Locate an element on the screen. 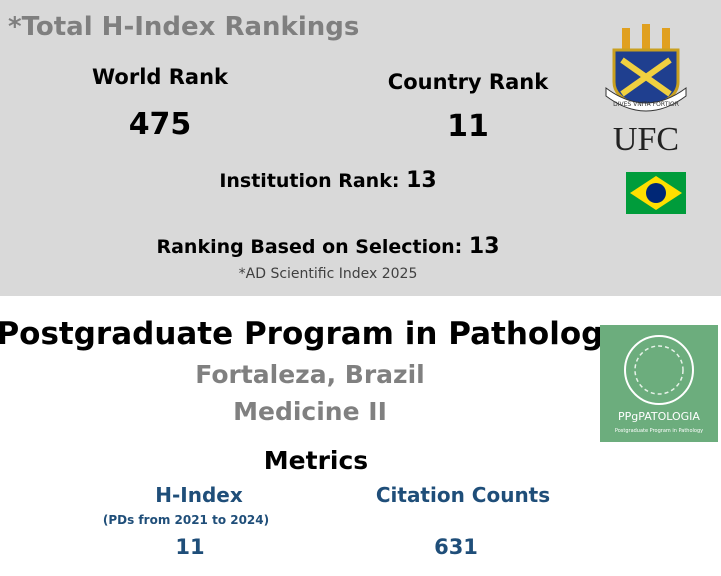  program-title: Postgraduate Program in Pathology is located at coordinates (312, 334).